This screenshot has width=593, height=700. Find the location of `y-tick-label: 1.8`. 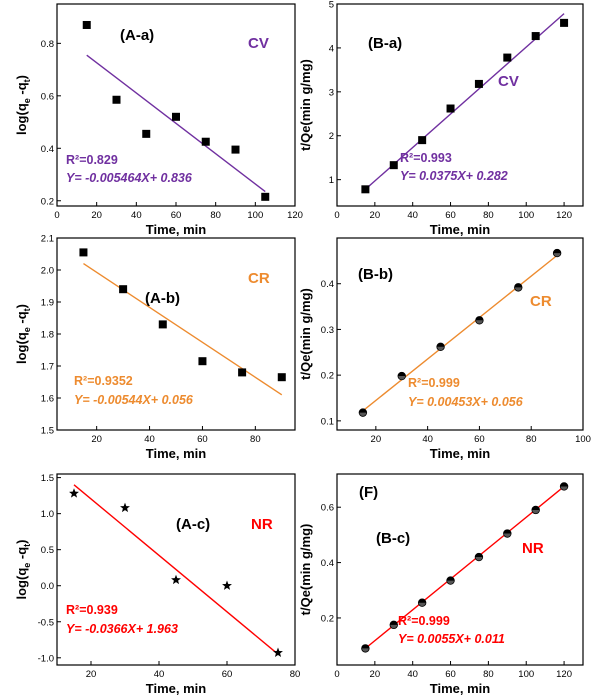

y-tick-label: 1.8 is located at coordinates (47, 335).